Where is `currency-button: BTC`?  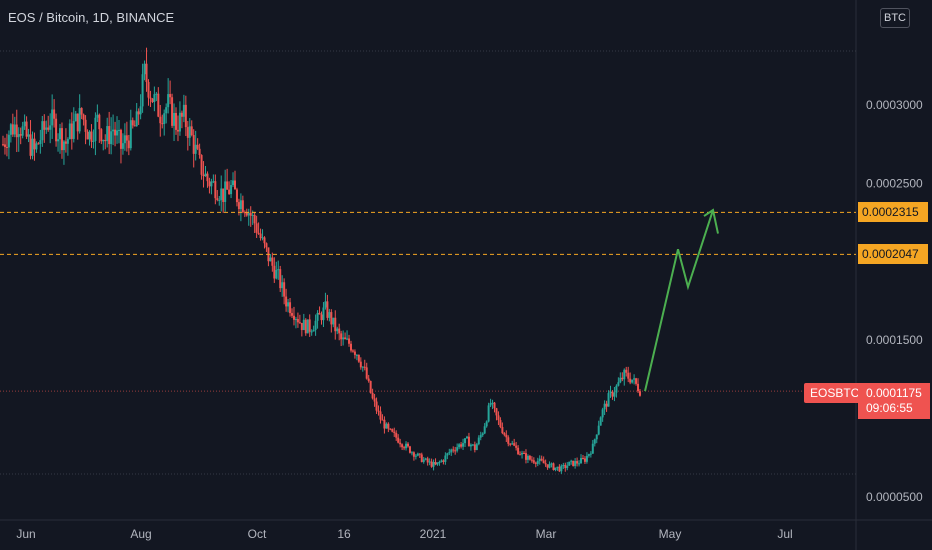
currency-button: BTC is located at coordinates (895, 18).